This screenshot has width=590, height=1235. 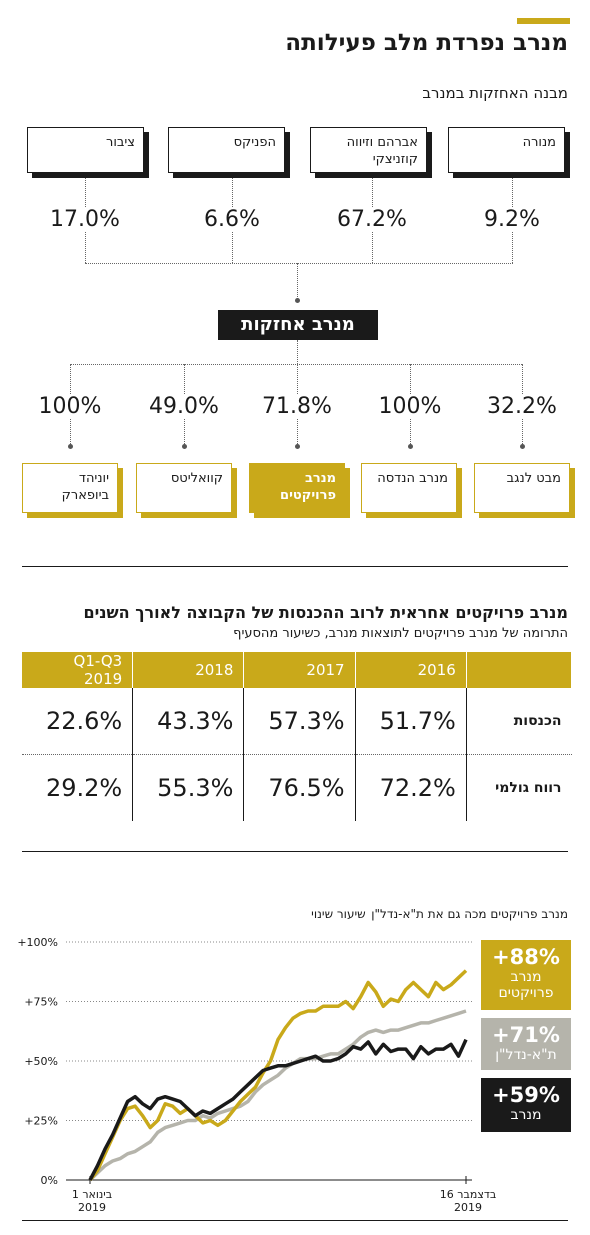 What do you see at coordinates (297, 282) in the screenshot?
I see `owner-to-holding-line` at bounding box center [297, 282].